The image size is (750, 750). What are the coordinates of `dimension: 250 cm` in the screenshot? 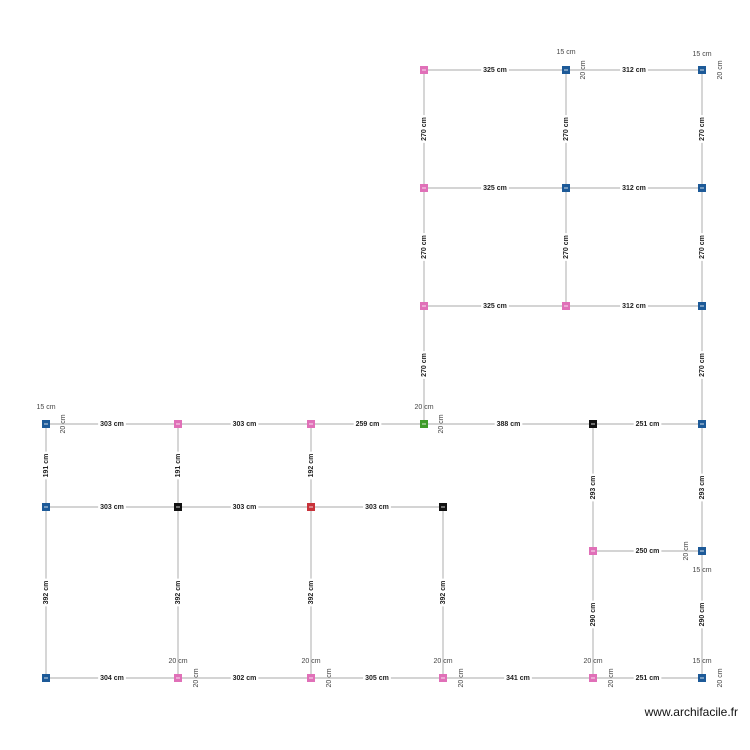 It's located at (647, 551).